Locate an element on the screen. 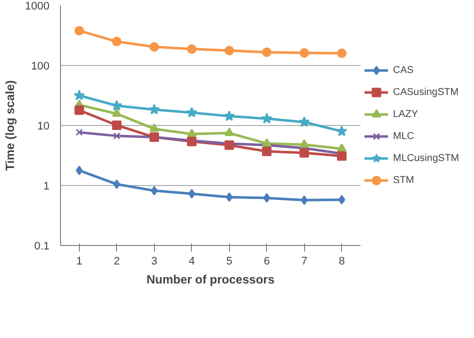 Image resolution: width=474 pixels, height=338 pixels. legend-label: MLC is located at coordinates (403, 136).